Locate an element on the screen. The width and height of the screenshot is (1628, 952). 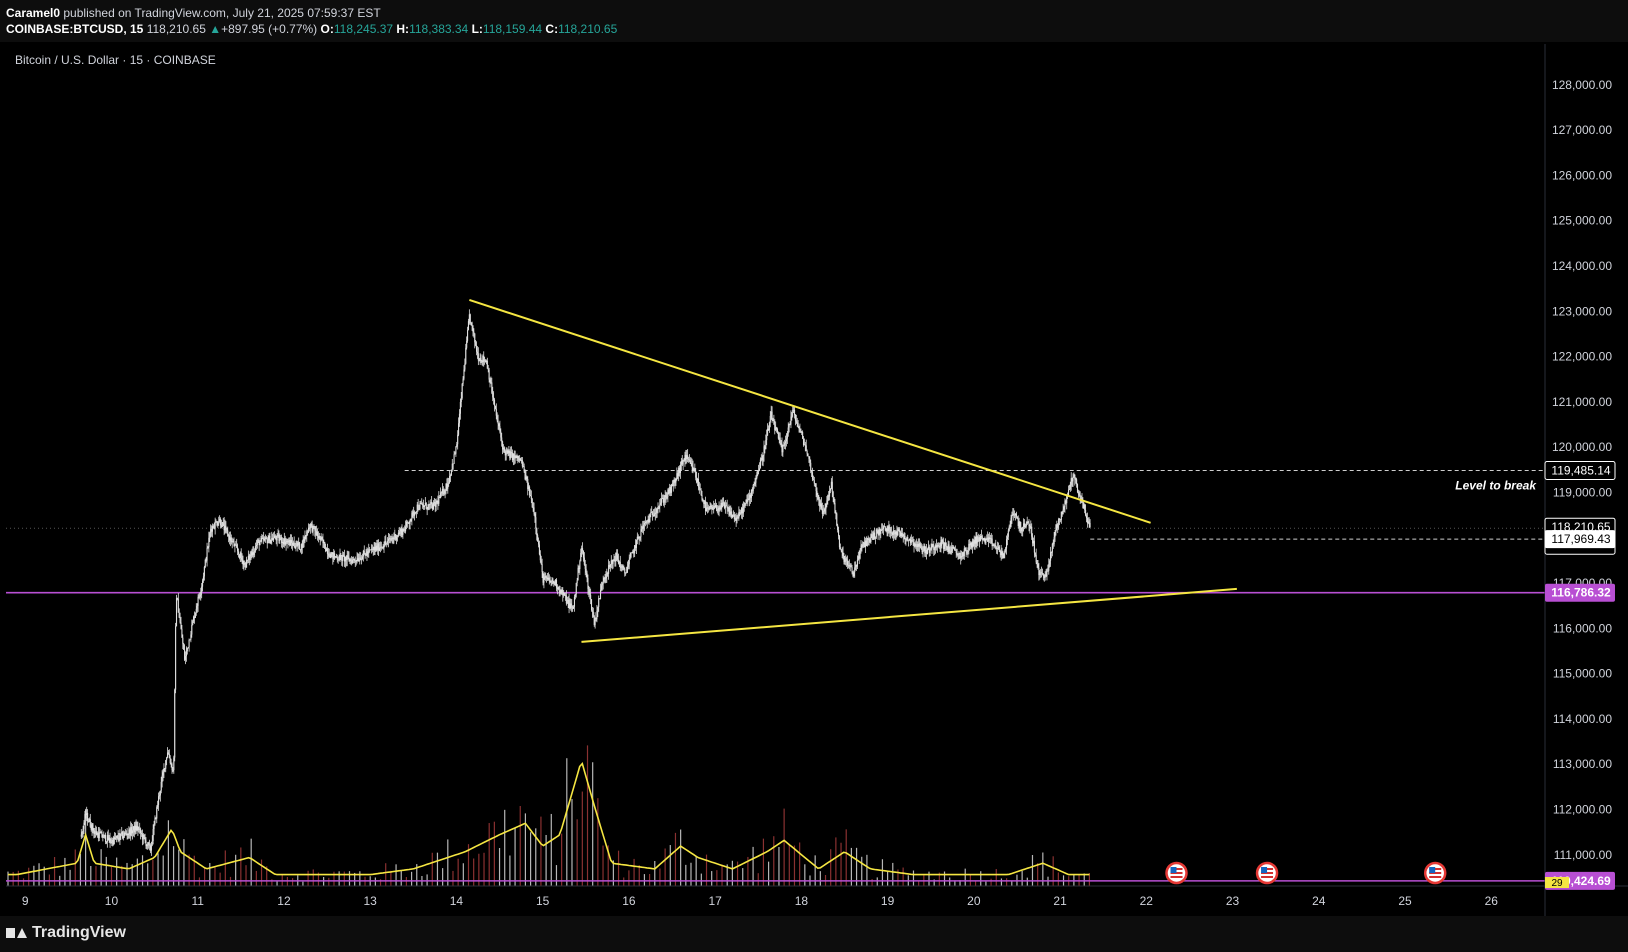
symbol-label: COINBASE:BTCUSD, 15 is located at coordinates (75, 29).